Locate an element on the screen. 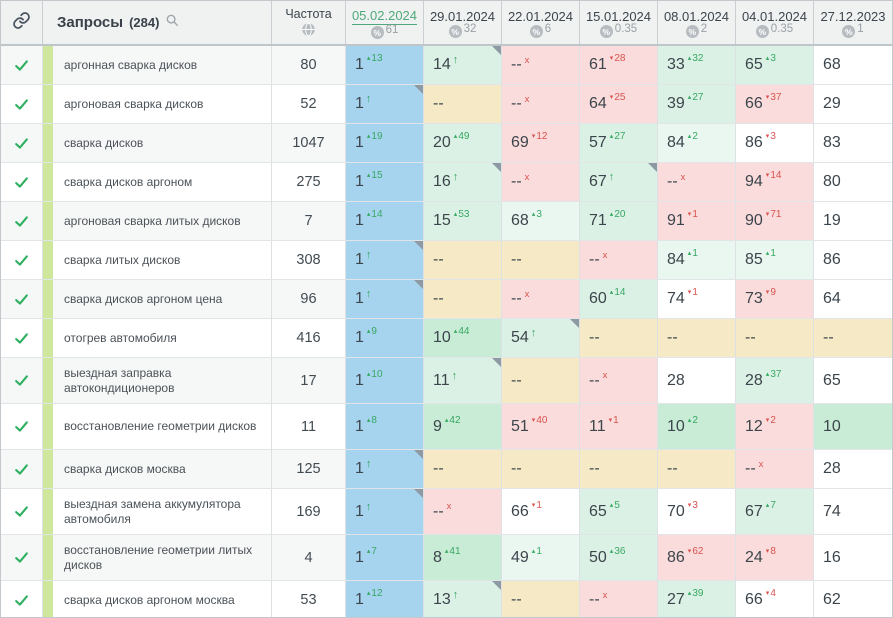 Image resolution: width=893 pixels, height=618 pixels. position-cell: 10 ▴ 44 is located at coordinates (463, 338).